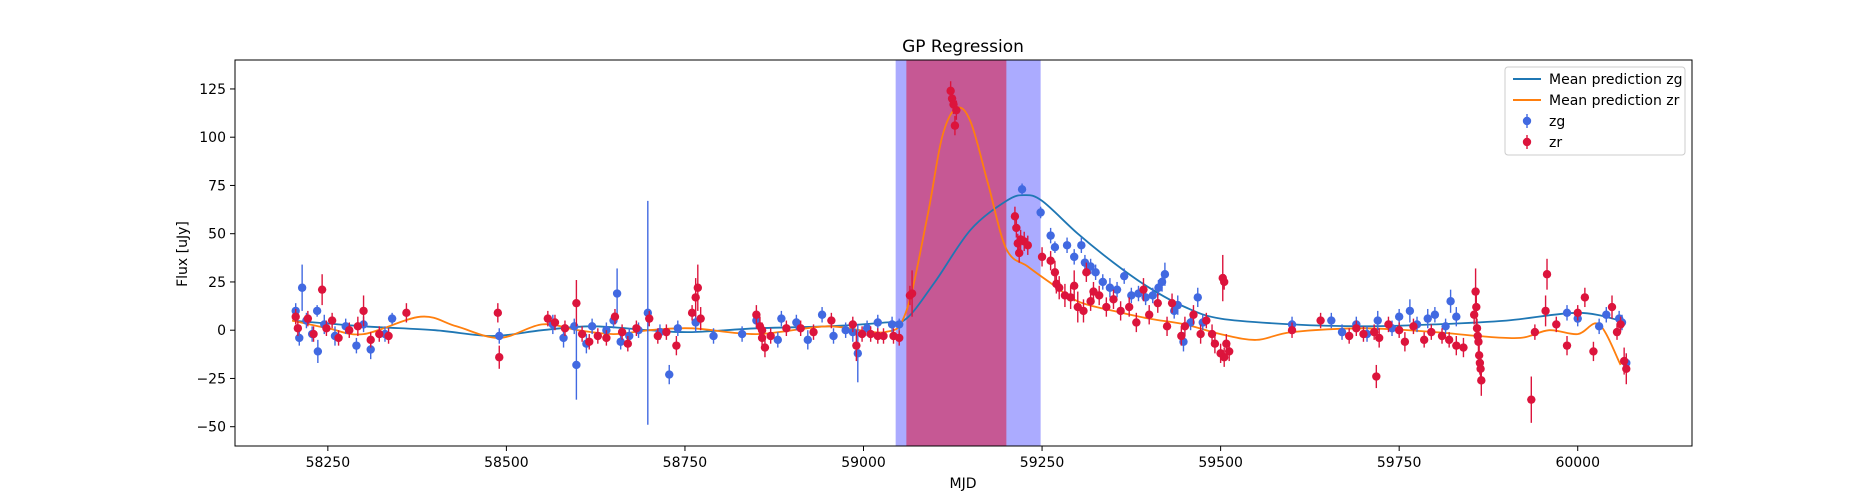  I want to click on y-tick-label-50: 50, so click(217, 235).